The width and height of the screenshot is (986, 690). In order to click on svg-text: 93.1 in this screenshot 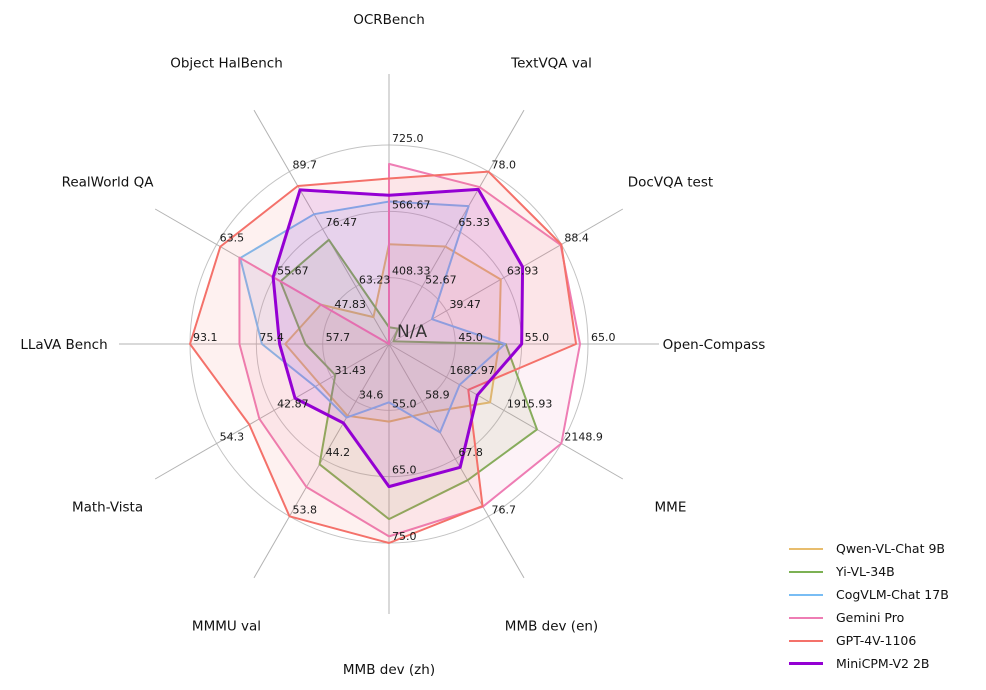, I will do `click(205, 337)`.